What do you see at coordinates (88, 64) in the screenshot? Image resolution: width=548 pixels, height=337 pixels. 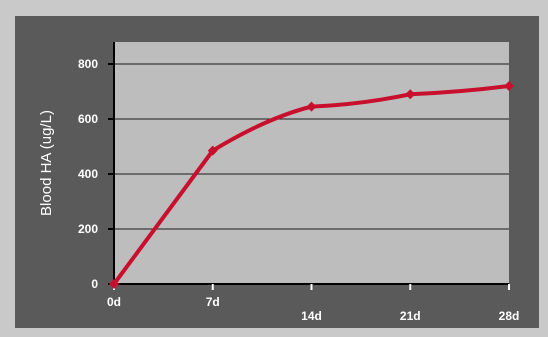 I see `y-tick-label-800: 800` at bounding box center [88, 64].